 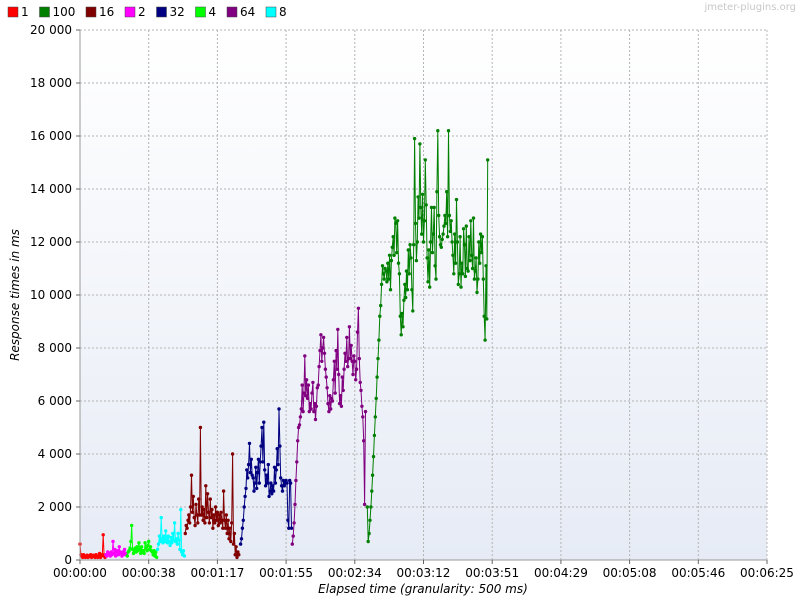 I want to click on legend-label-64: 64, so click(x=247, y=12).